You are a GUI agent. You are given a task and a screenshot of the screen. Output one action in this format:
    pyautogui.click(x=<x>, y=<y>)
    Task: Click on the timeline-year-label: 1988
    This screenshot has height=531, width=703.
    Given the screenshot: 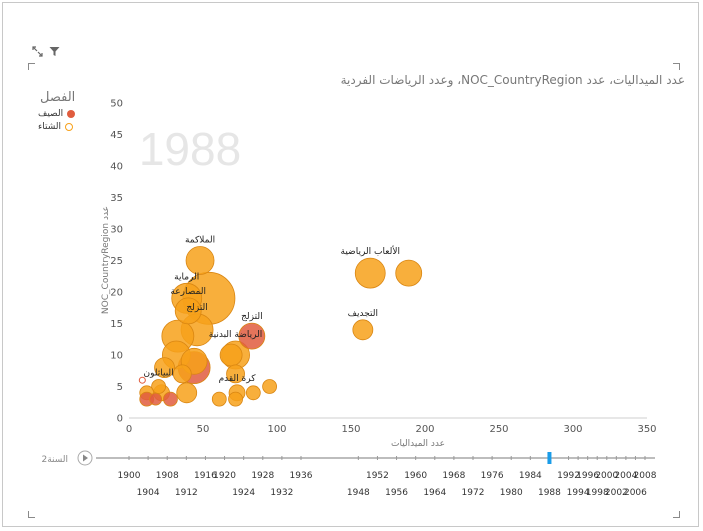 What is the action you would take?
    pyautogui.click(x=549, y=493)
    